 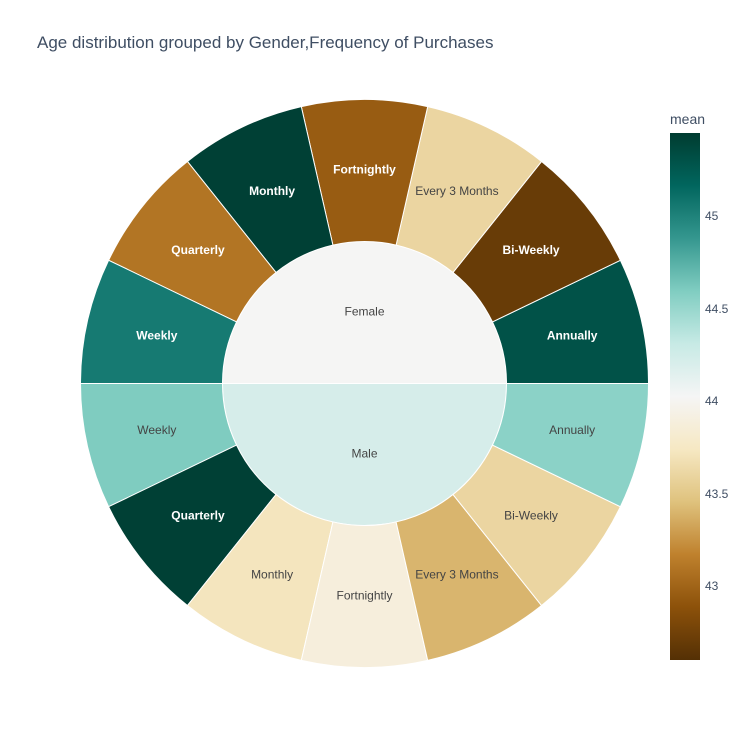 I want to click on sunburst-segment-female-quarterly, so click(x=192, y=241).